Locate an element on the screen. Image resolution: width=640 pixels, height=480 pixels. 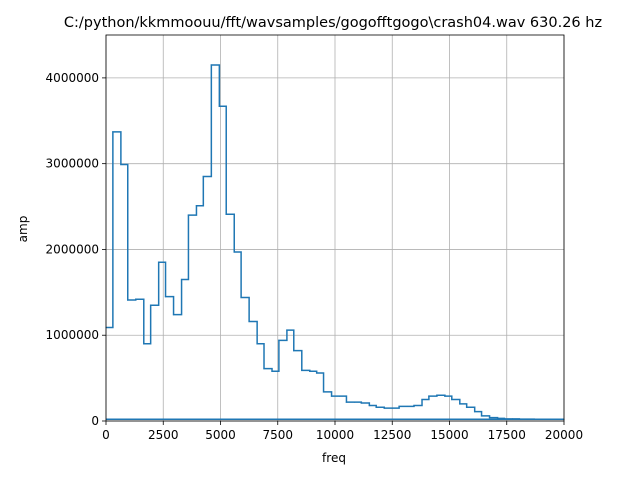
x-tick-label: 15000 is located at coordinates (449, 435).